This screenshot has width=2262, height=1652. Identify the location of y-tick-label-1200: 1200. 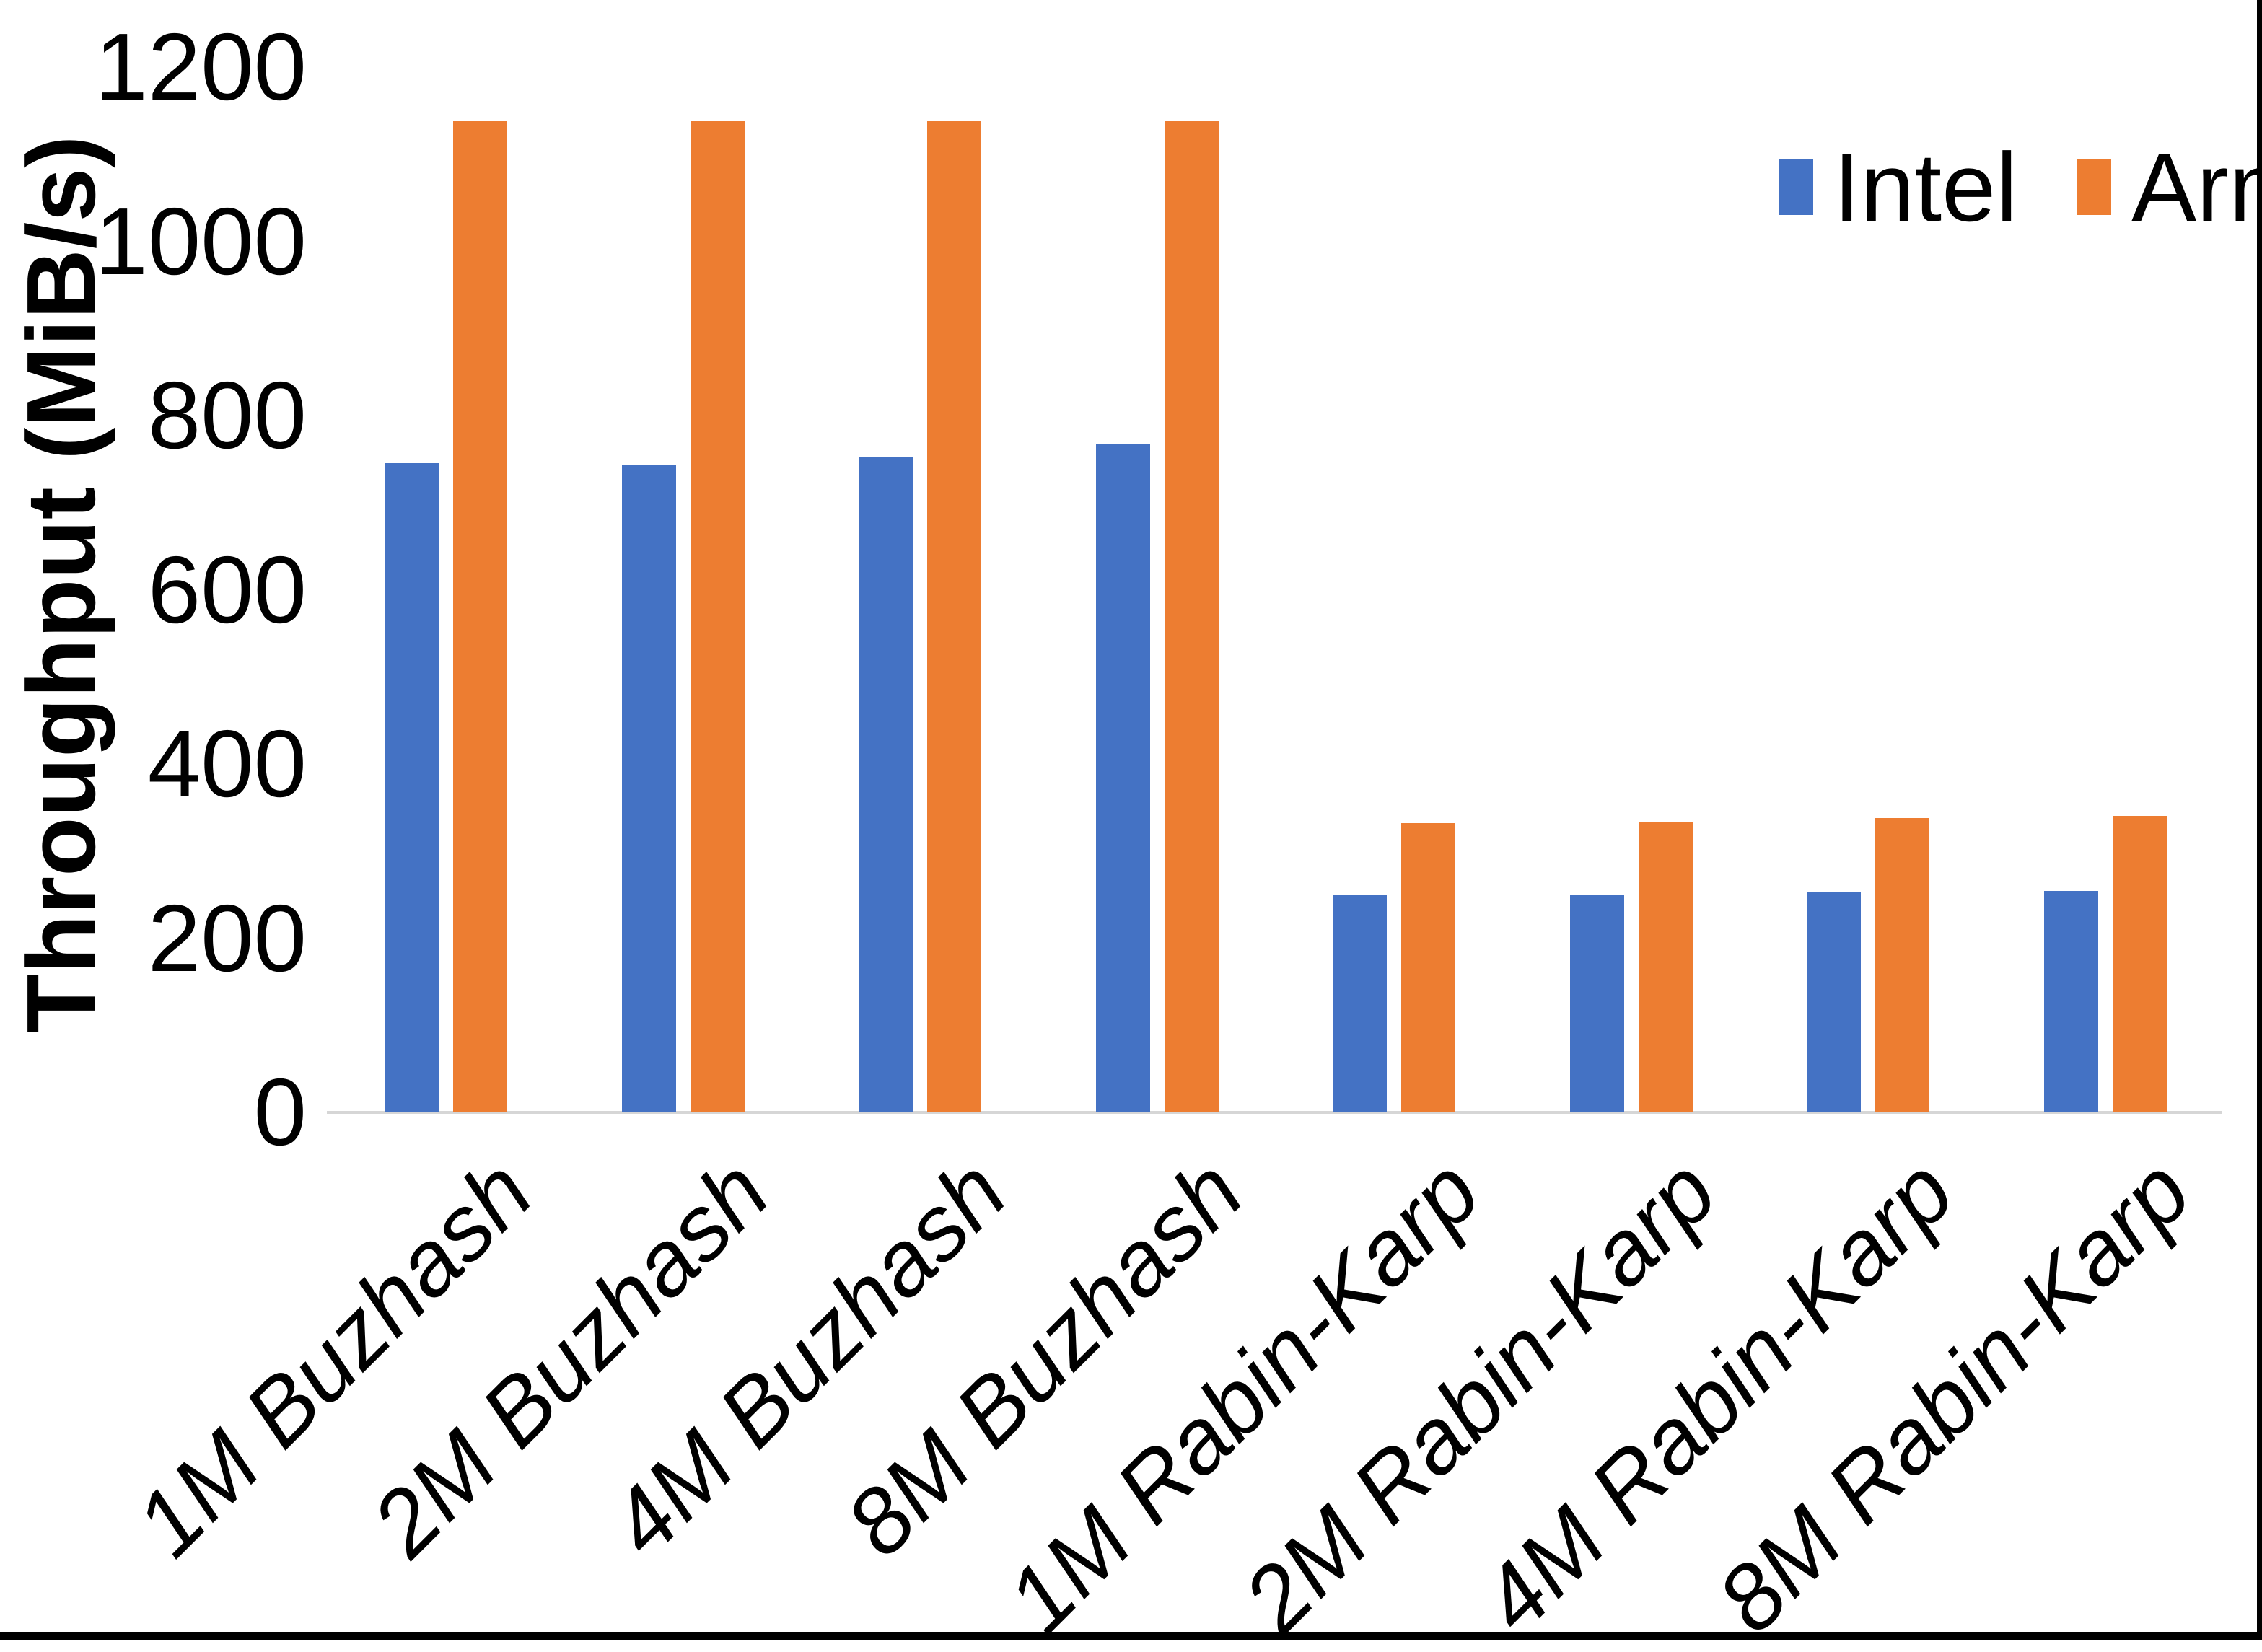
(201, 67).